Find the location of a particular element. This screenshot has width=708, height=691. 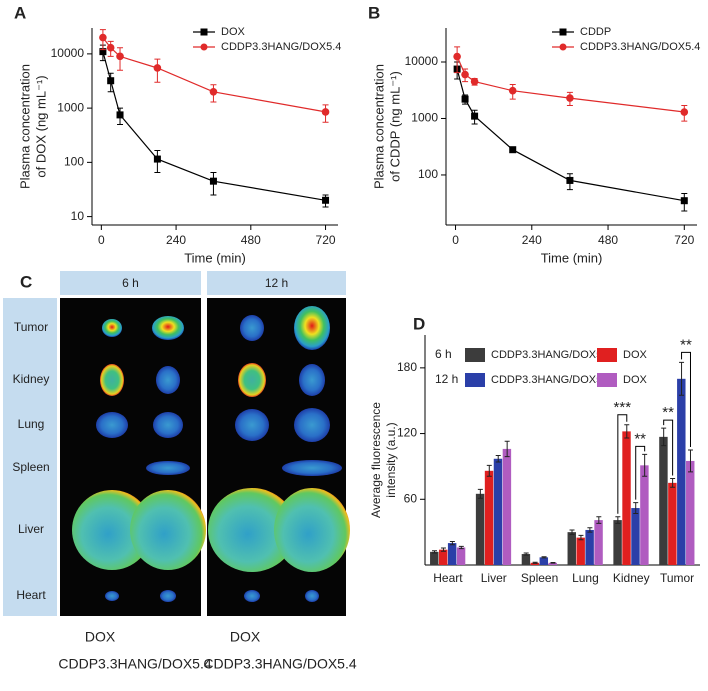

panel-label: B is located at coordinates (374, 12).